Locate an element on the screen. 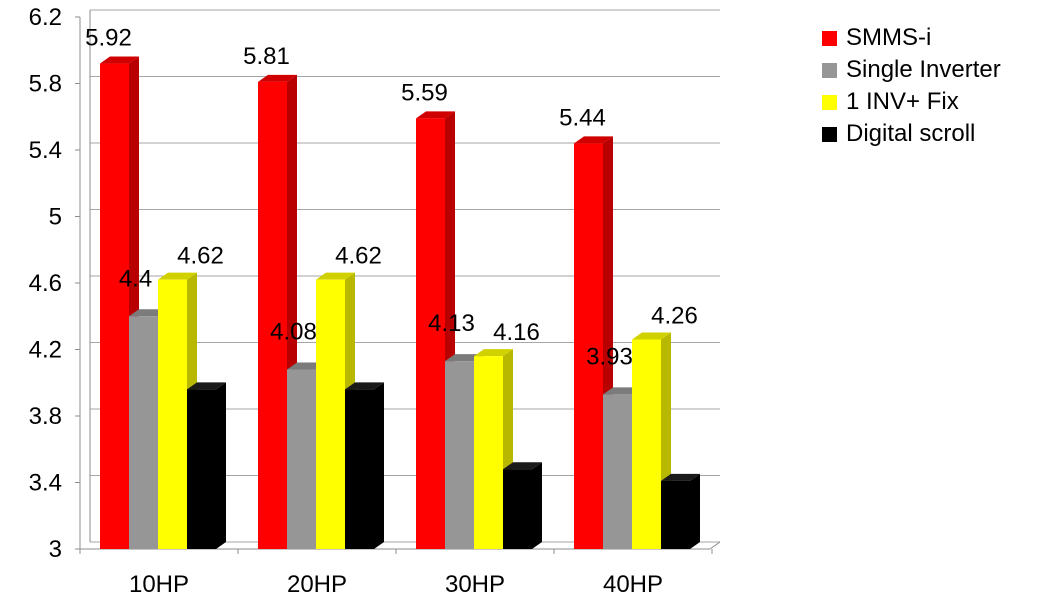  data-label: 3.93 is located at coordinates (609, 356).